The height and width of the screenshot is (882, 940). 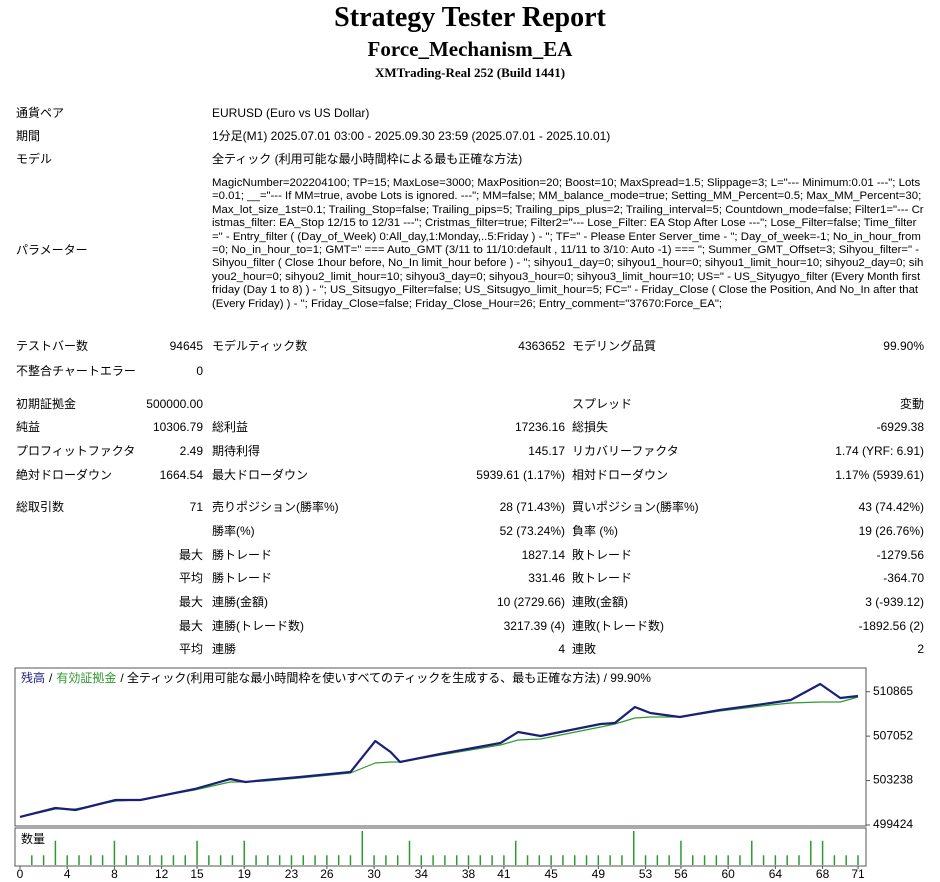 What do you see at coordinates (86, 677) in the screenshot?
I see `legend-entry: 有効証拠金` at bounding box center [86, 677].